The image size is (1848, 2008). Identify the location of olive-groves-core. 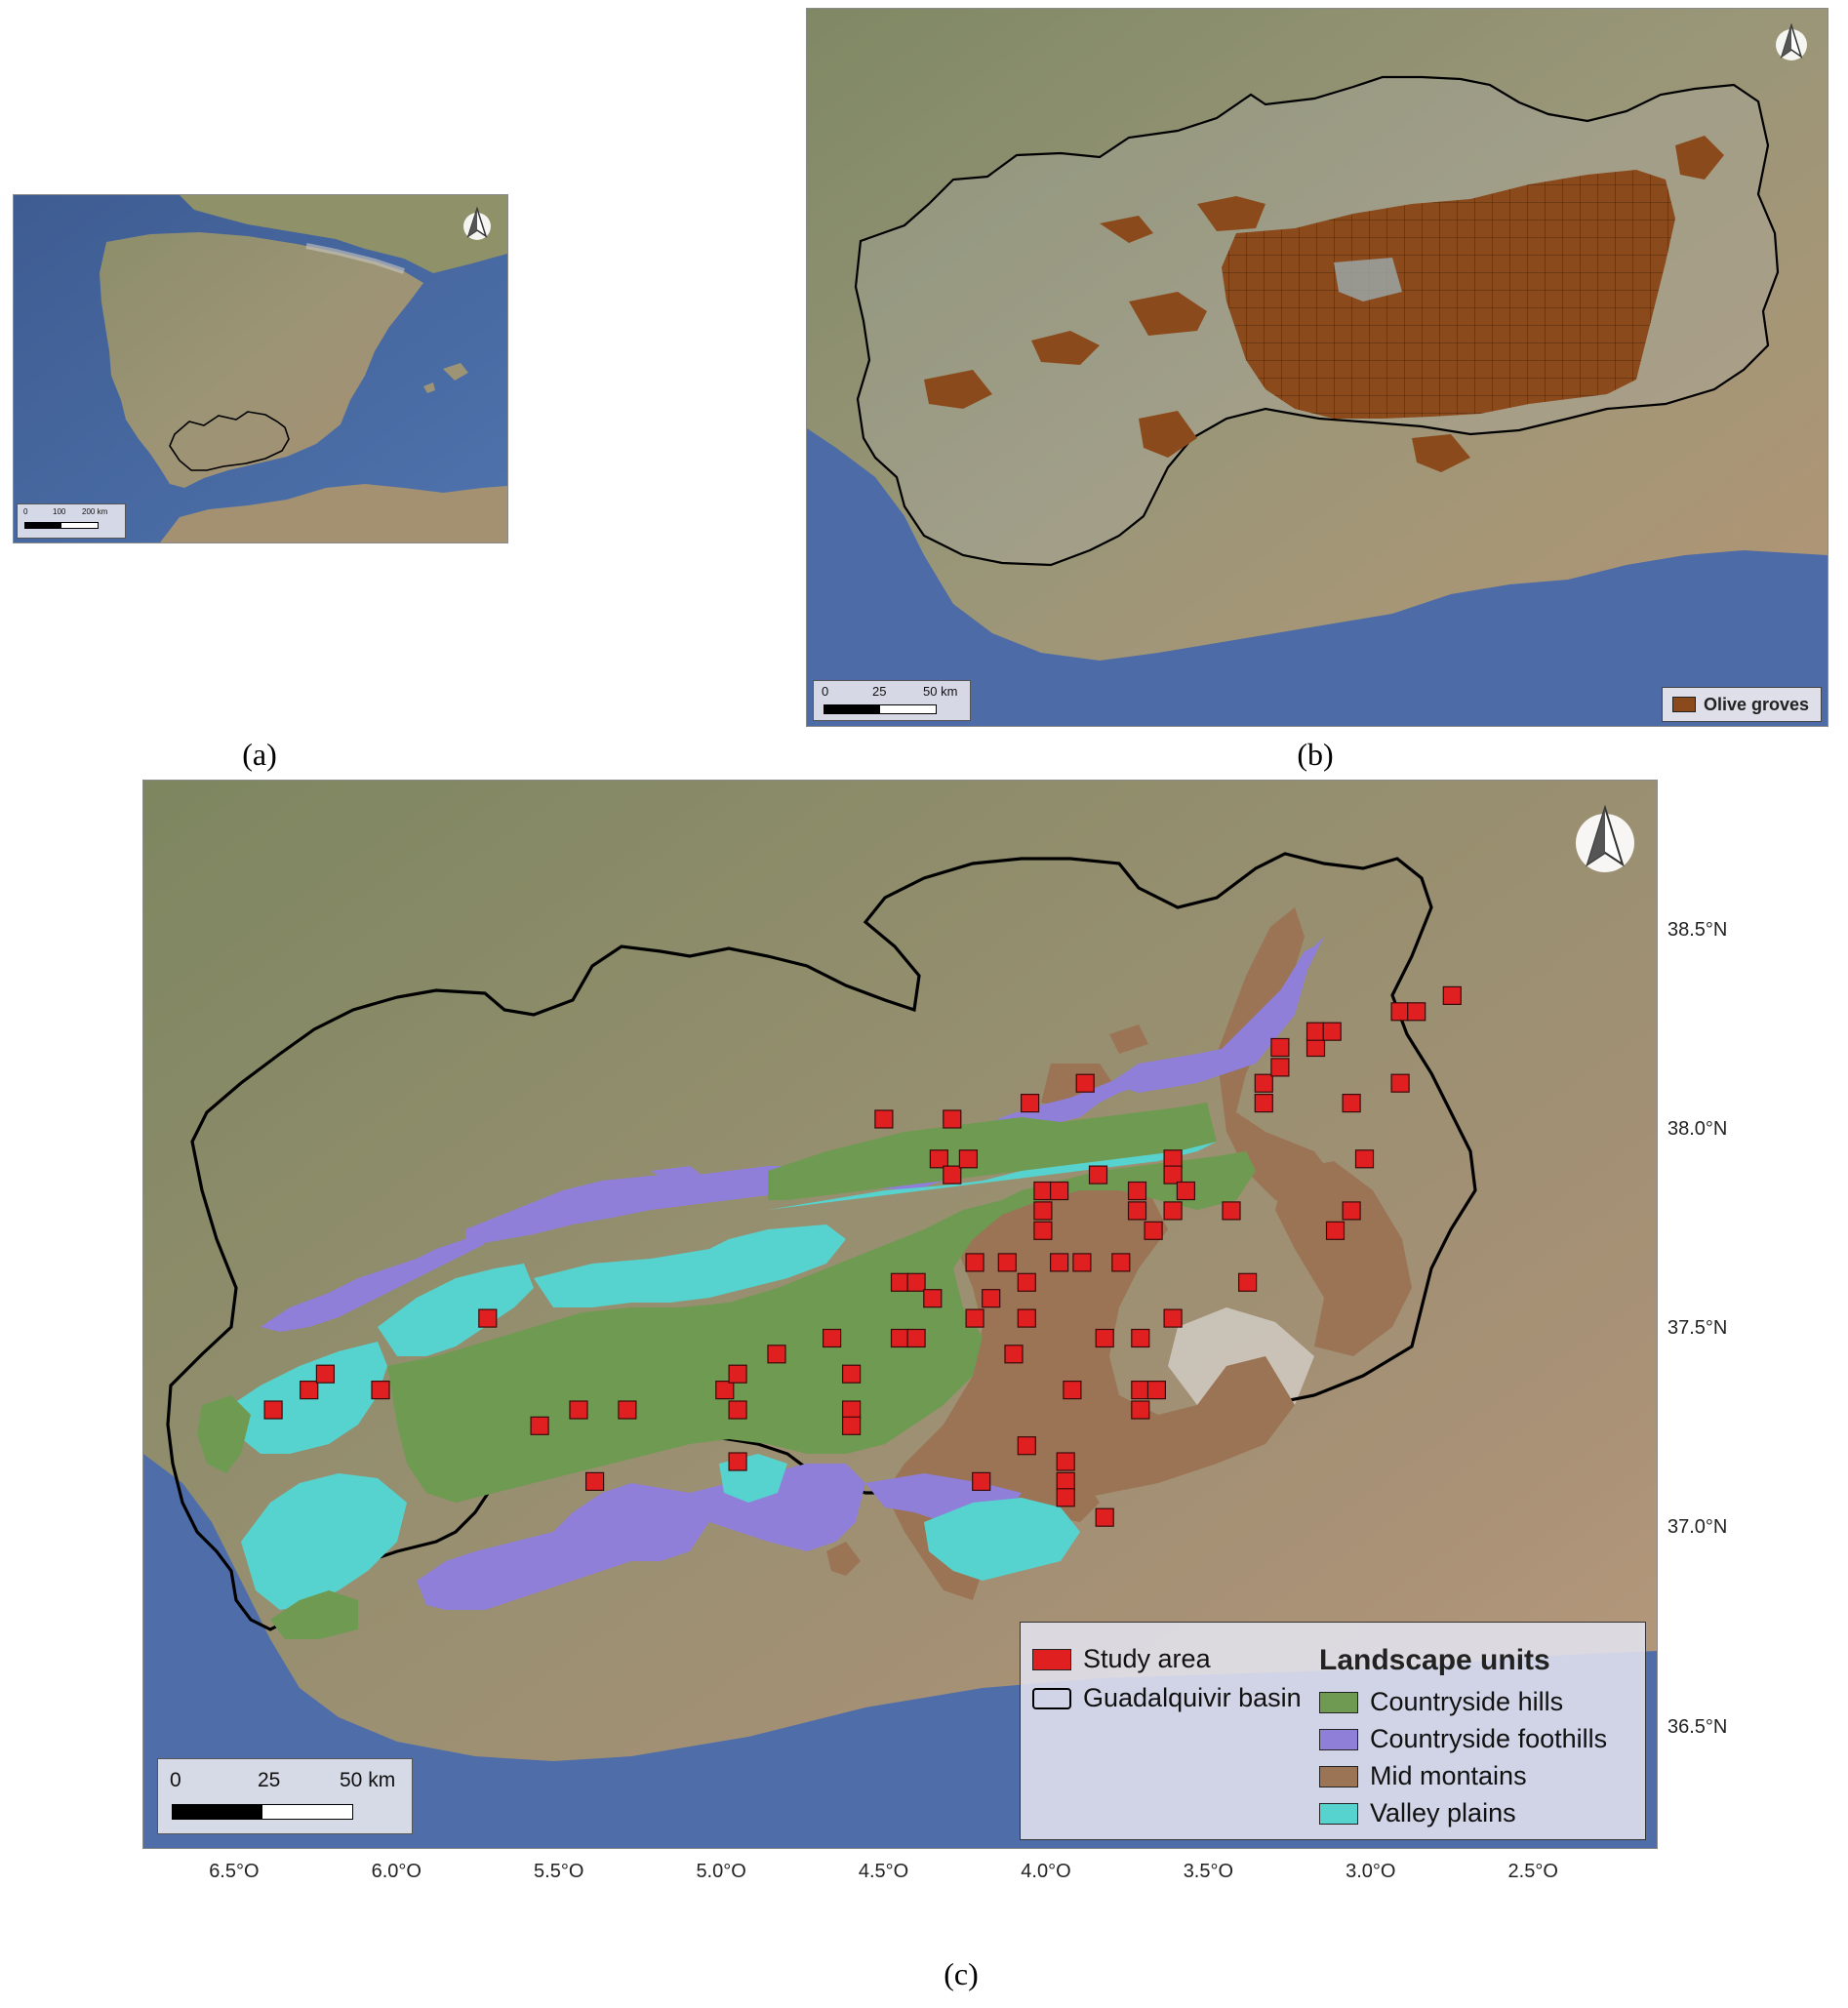
(1449, 294).